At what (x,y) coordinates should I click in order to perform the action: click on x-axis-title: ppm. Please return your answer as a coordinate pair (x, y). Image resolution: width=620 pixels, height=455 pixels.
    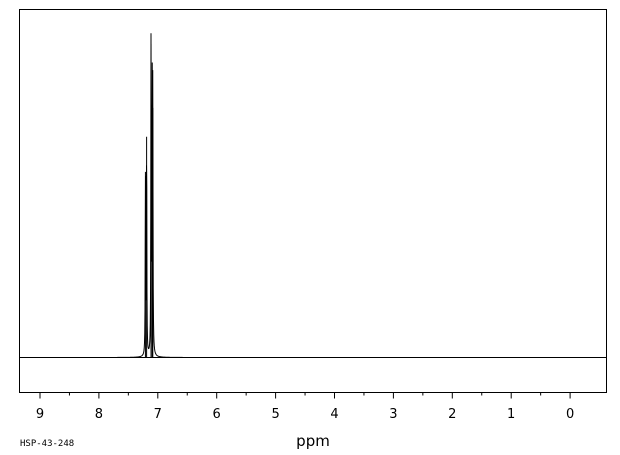
    Looking at the image, I should click on (313, 441).